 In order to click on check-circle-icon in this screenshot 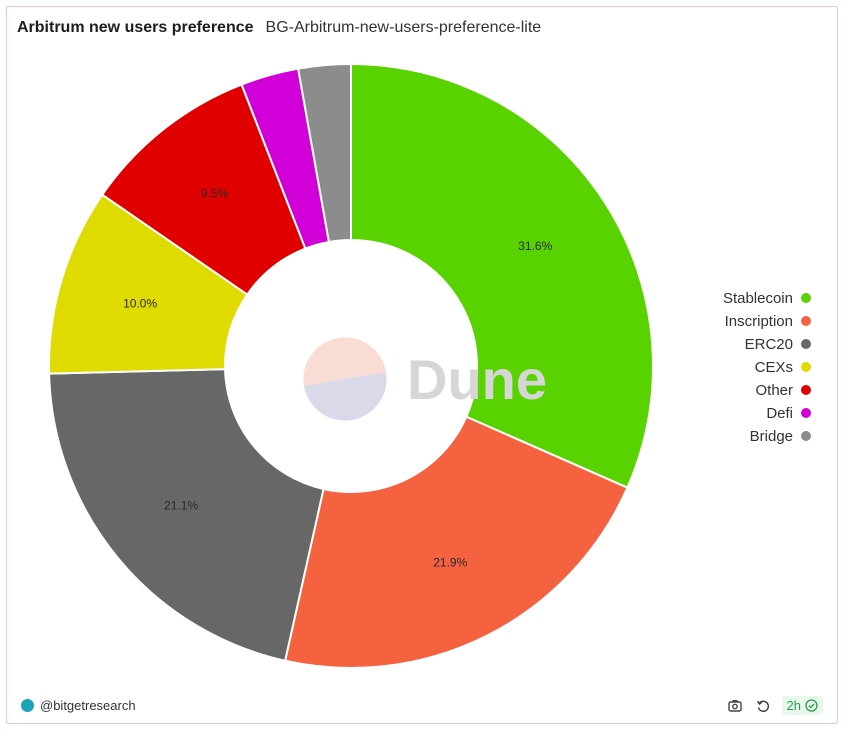, I will do `click(811, 705)`.